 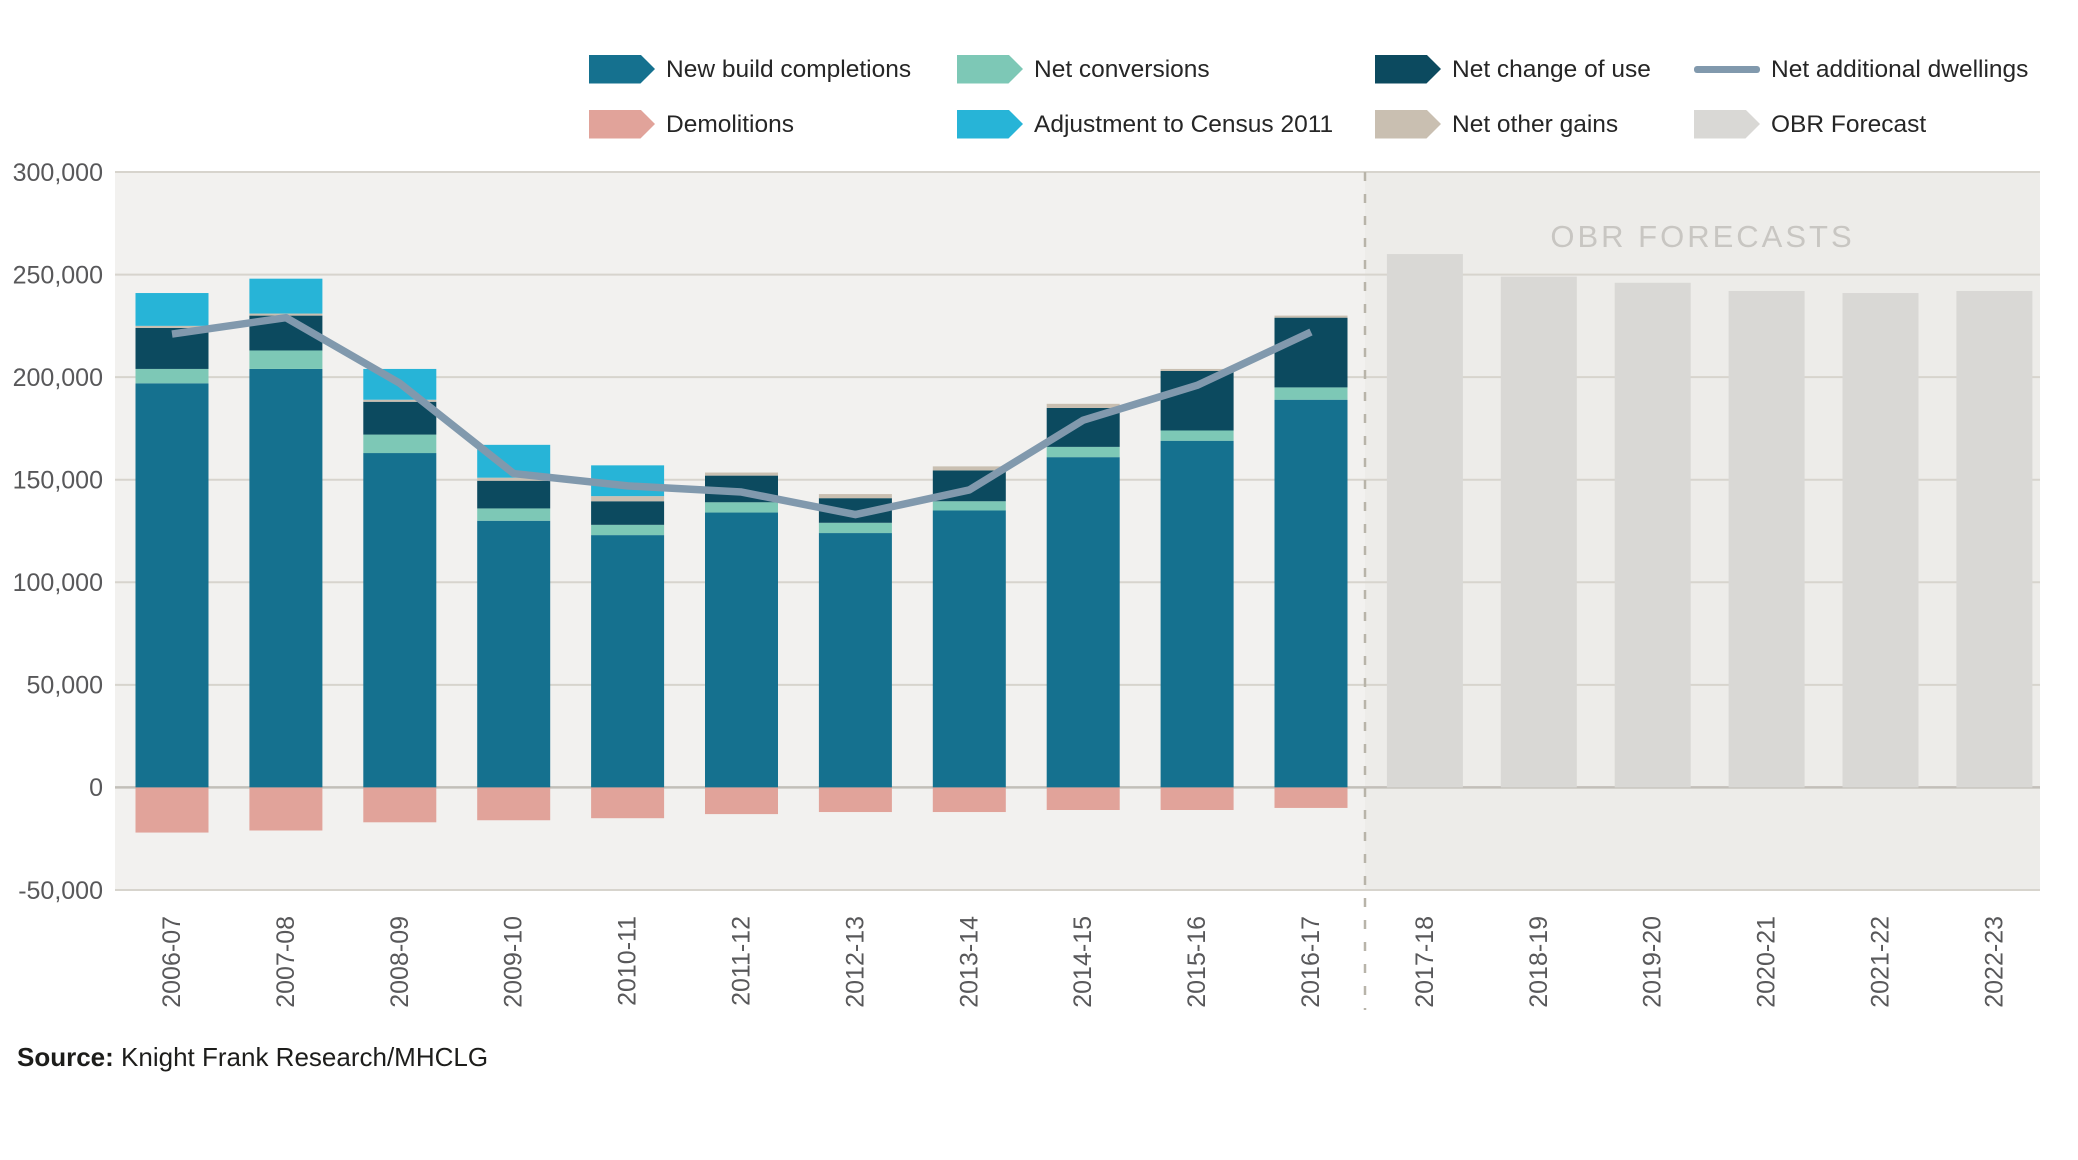 What do you see at coordinates (172, 962) in the screenshot?
I see `x-tick-label: 2006-07` at bounding box center [172, 962].